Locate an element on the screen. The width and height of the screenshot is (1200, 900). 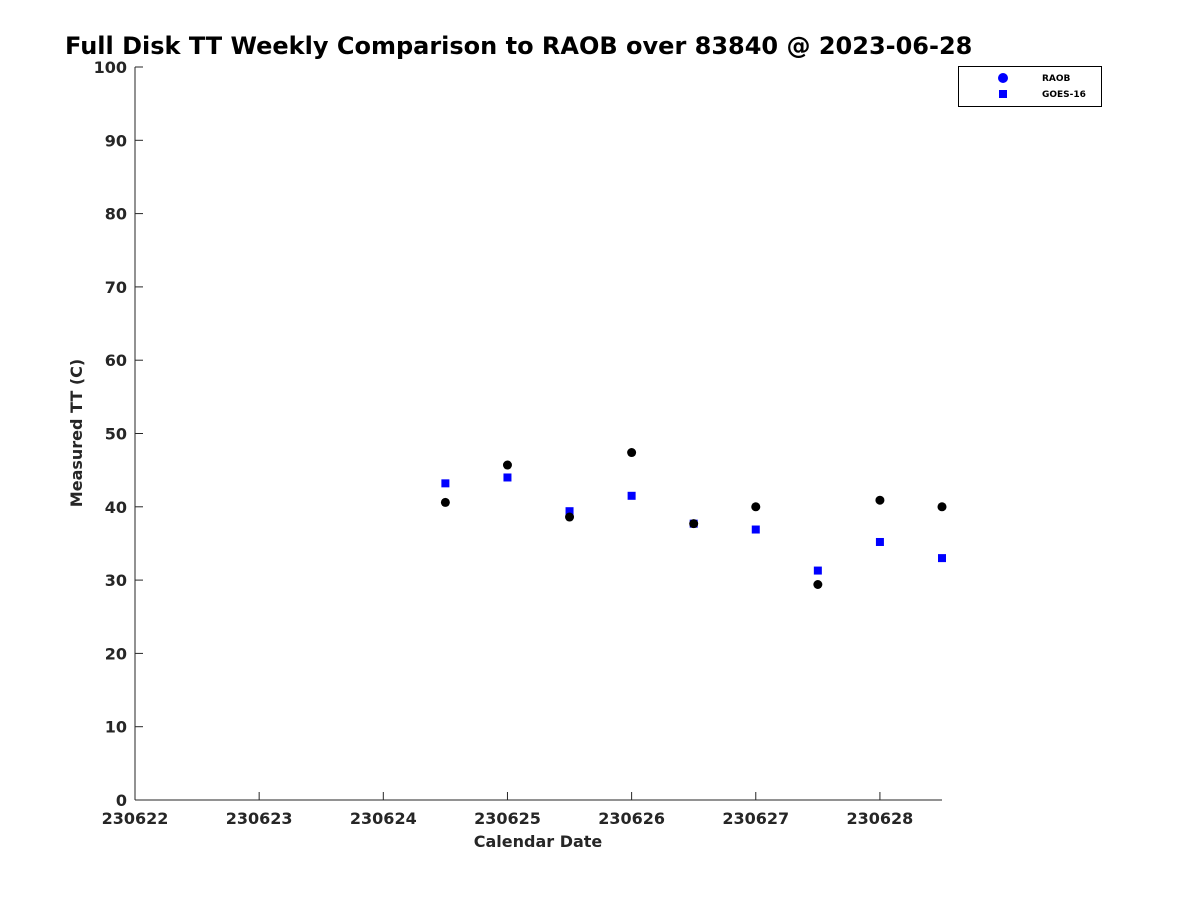
y-tick-label: 20 is located at coordinates (116, 653).